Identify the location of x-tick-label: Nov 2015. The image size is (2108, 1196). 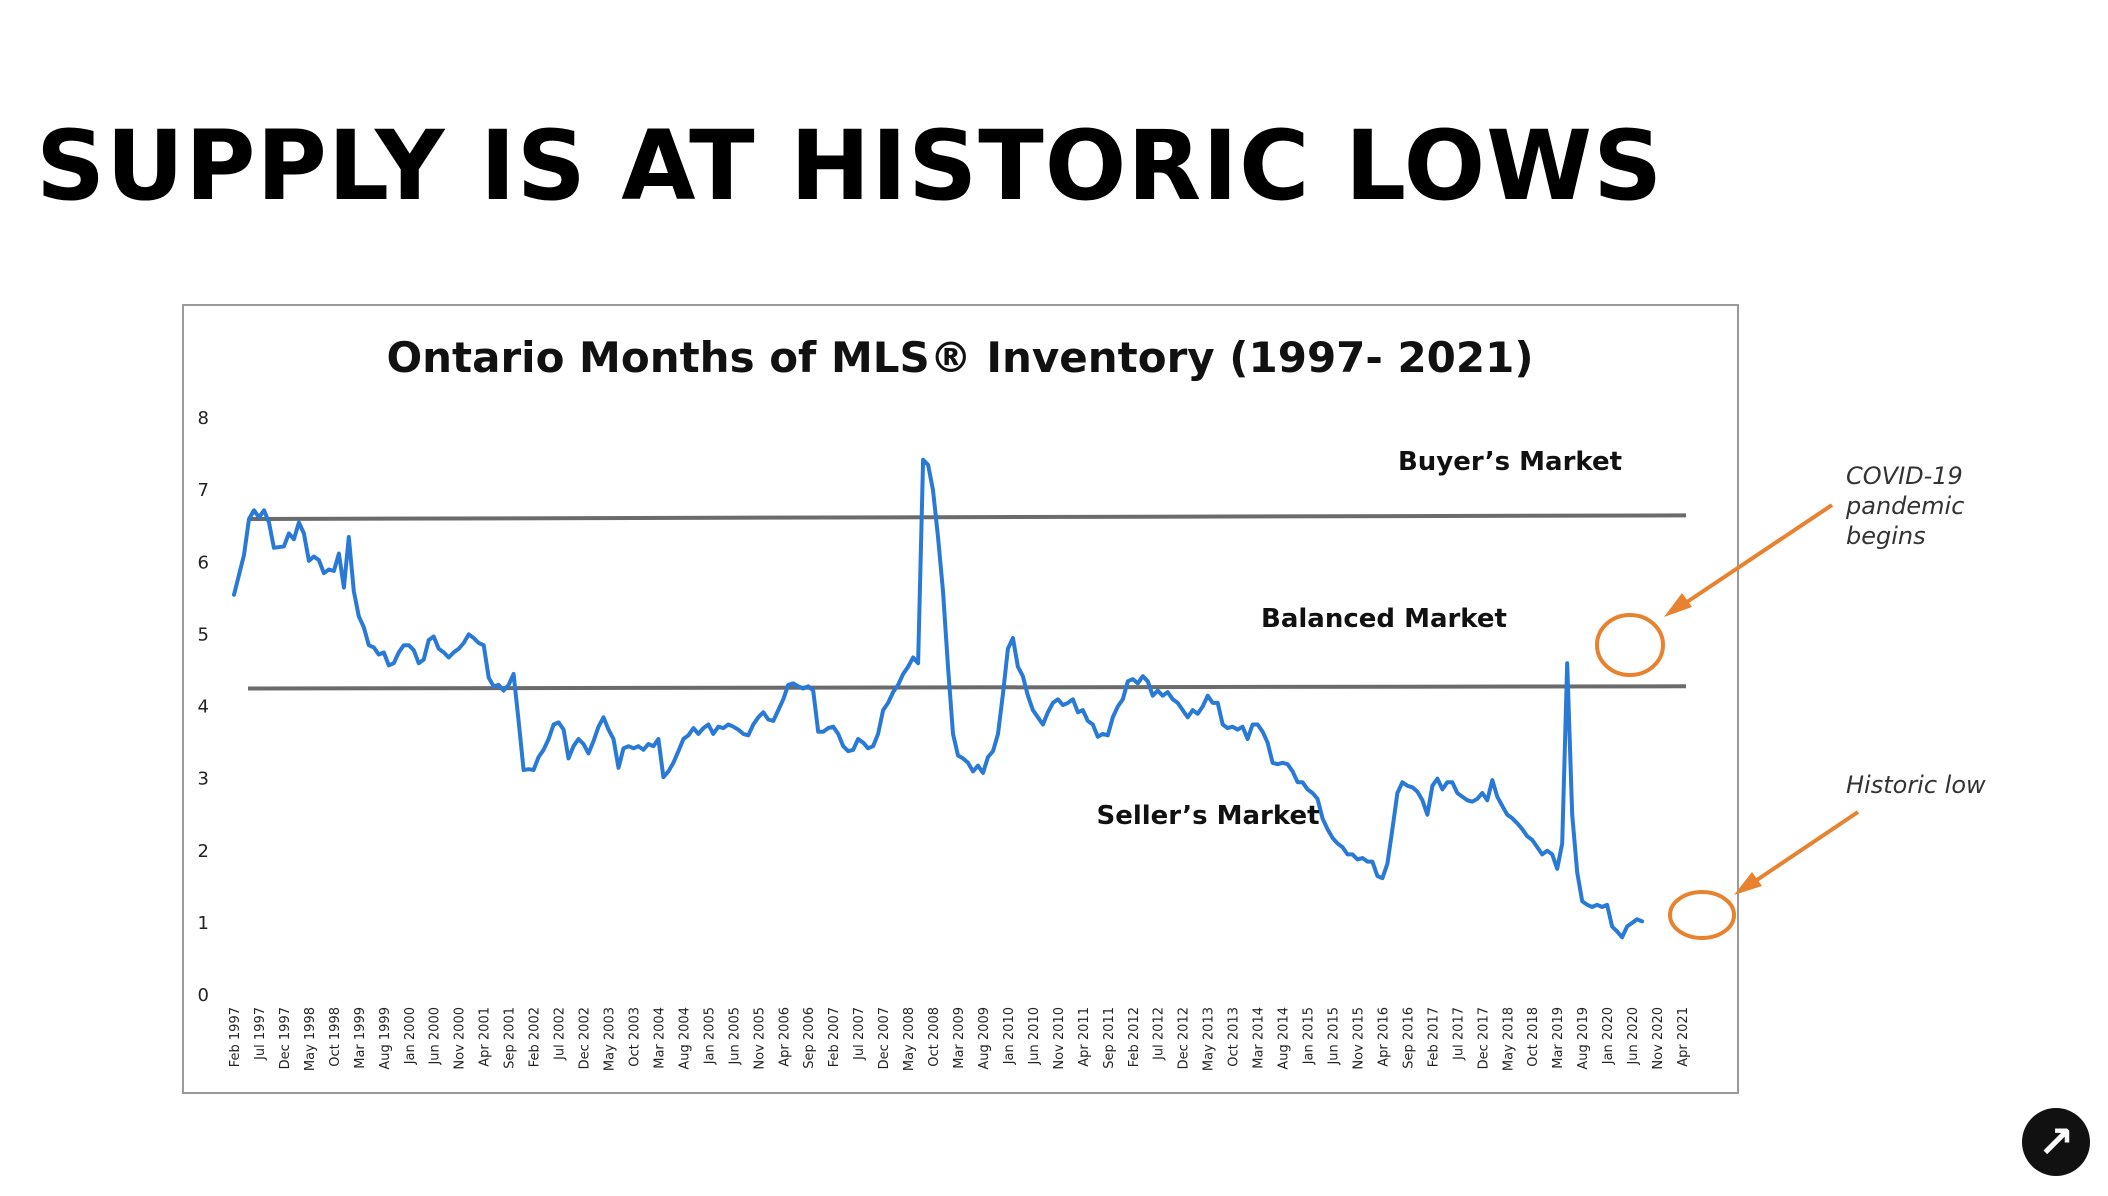
(1358, 1038).